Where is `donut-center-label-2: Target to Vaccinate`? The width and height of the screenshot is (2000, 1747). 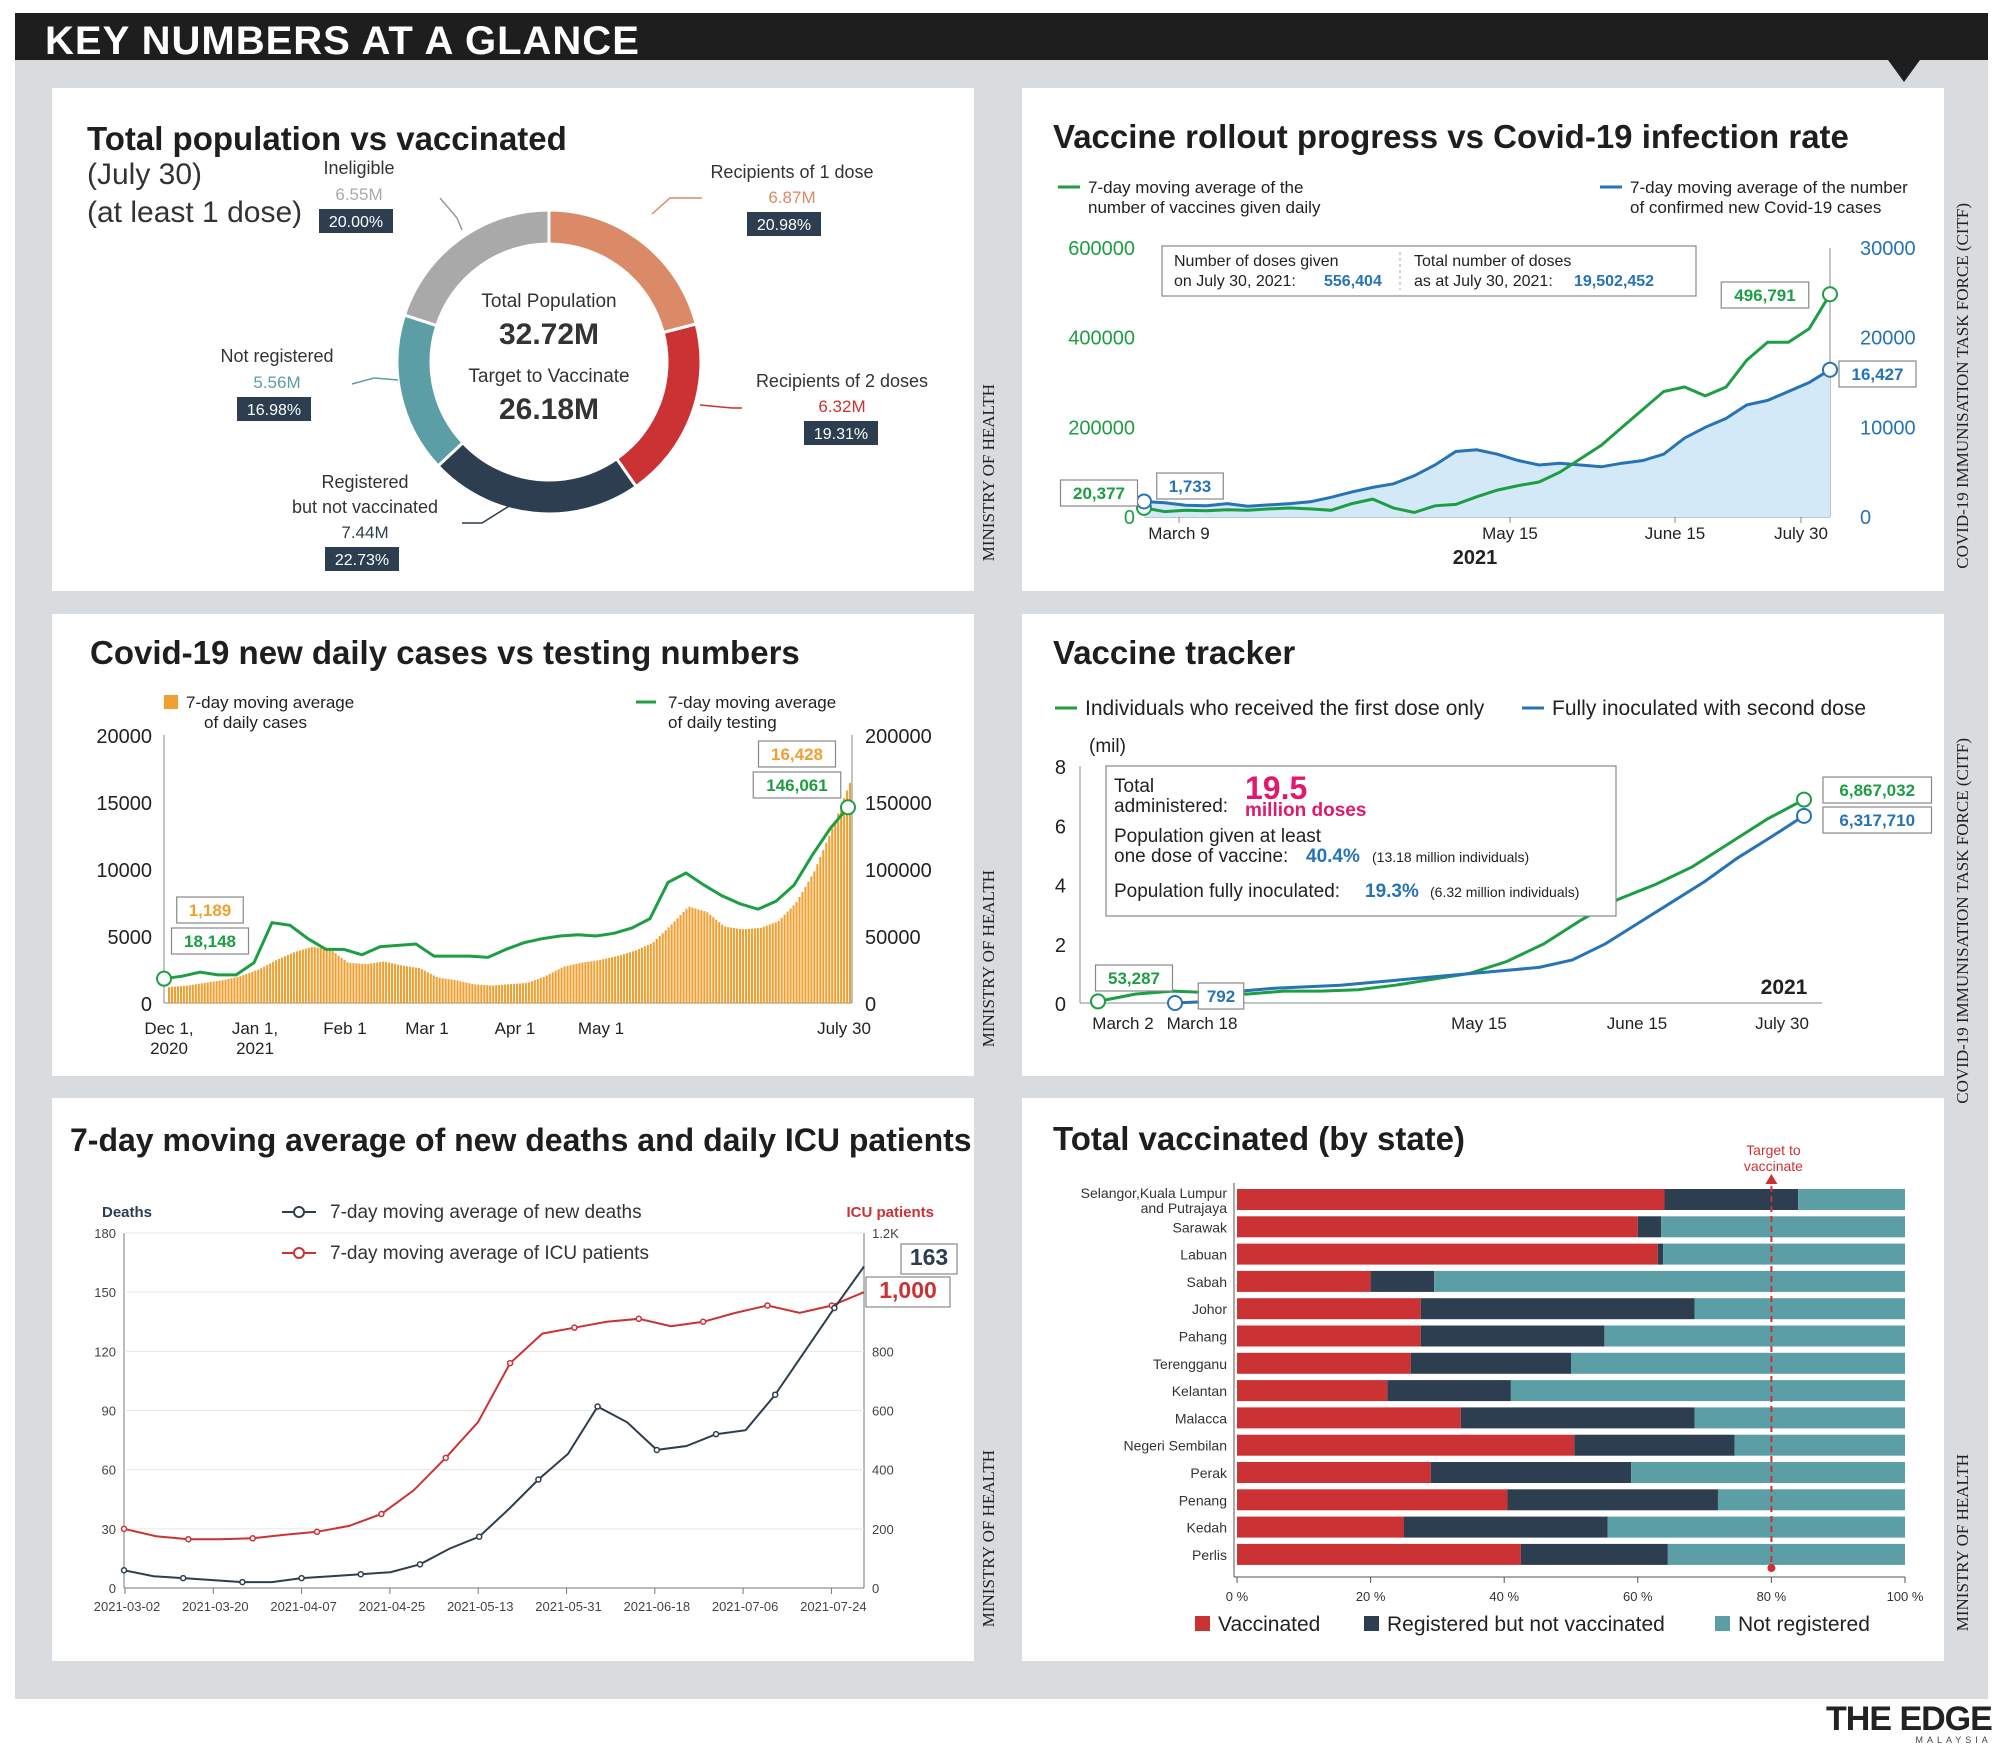
donut-center-label-2: Target to Vaccinate is located at coordinates (548, 376).